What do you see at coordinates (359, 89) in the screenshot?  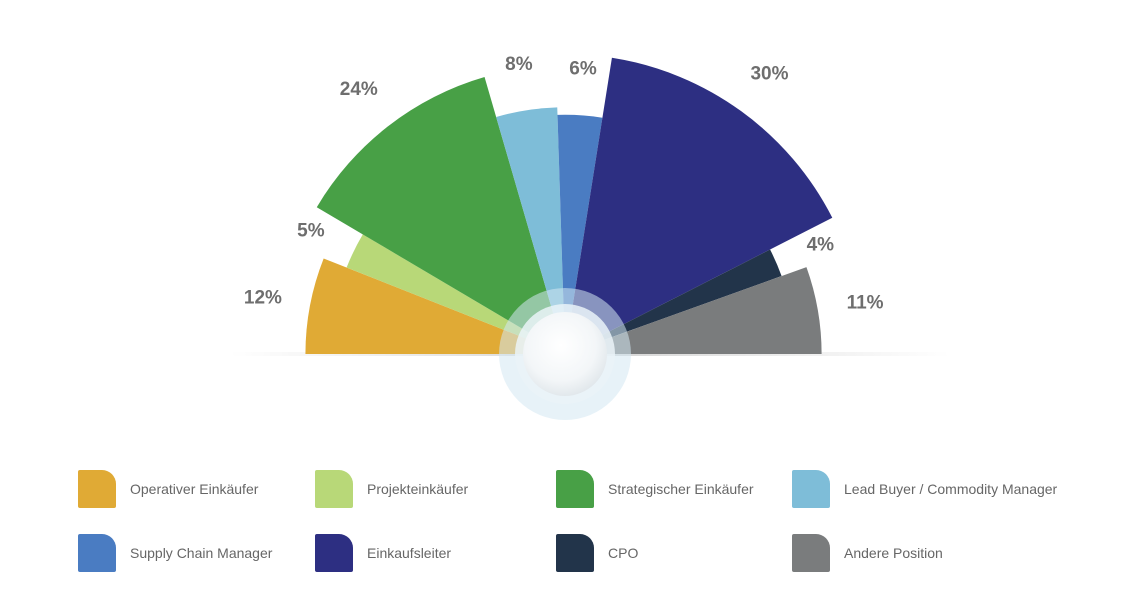 I see `value-label: 24%` at bounding box center [359, 89].